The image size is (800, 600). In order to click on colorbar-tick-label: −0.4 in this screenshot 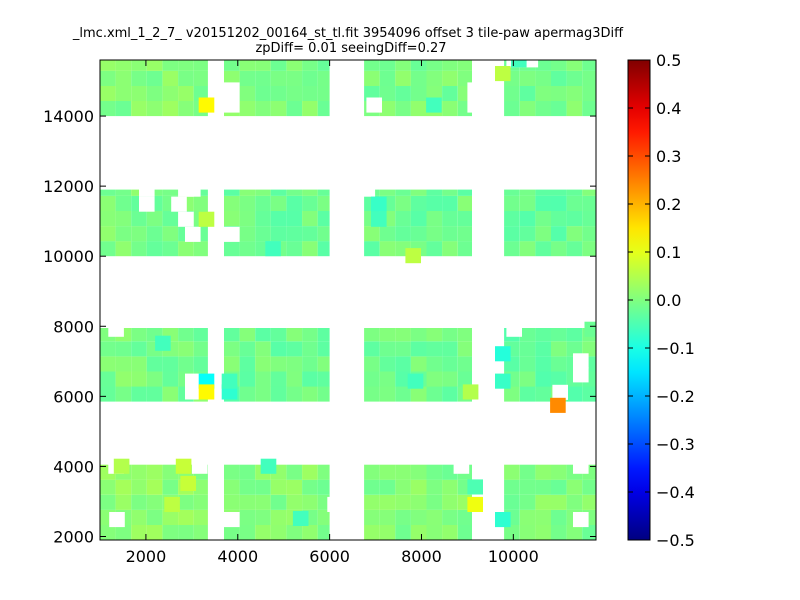, I will do `click(675, 492)`.